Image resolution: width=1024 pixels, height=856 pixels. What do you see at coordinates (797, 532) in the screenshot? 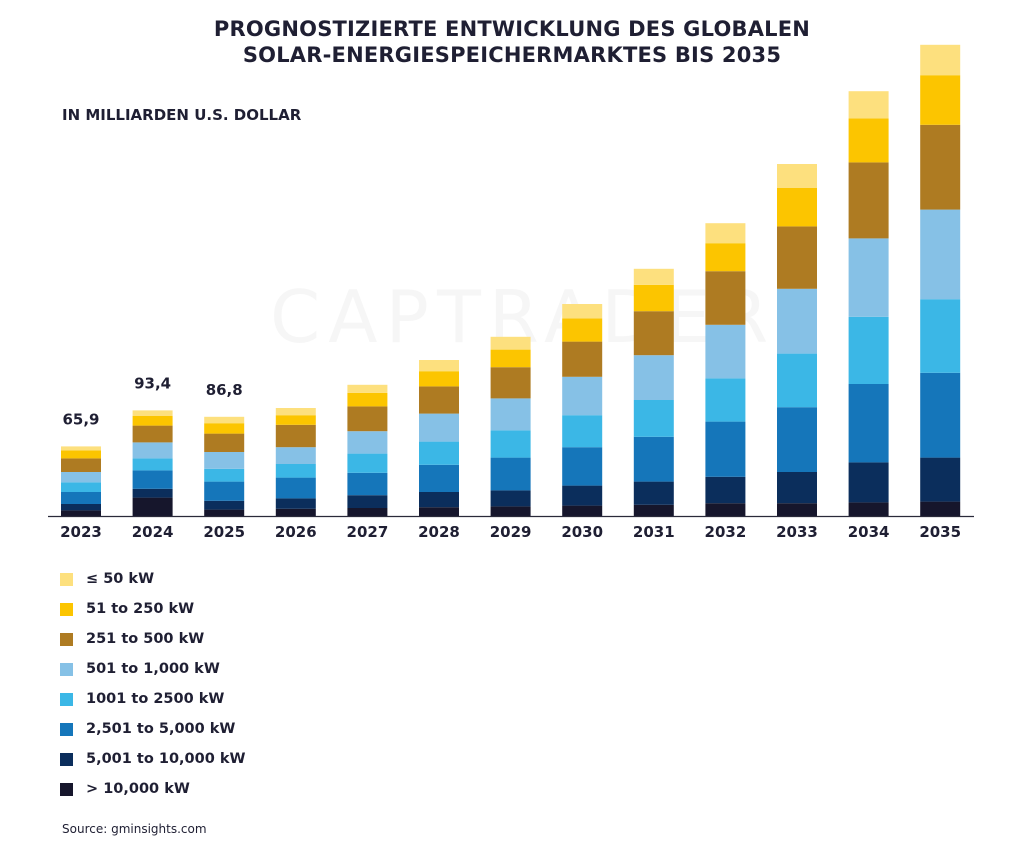
I see `x-tick-label-2033: 2033` at bounding box center [797, 532].